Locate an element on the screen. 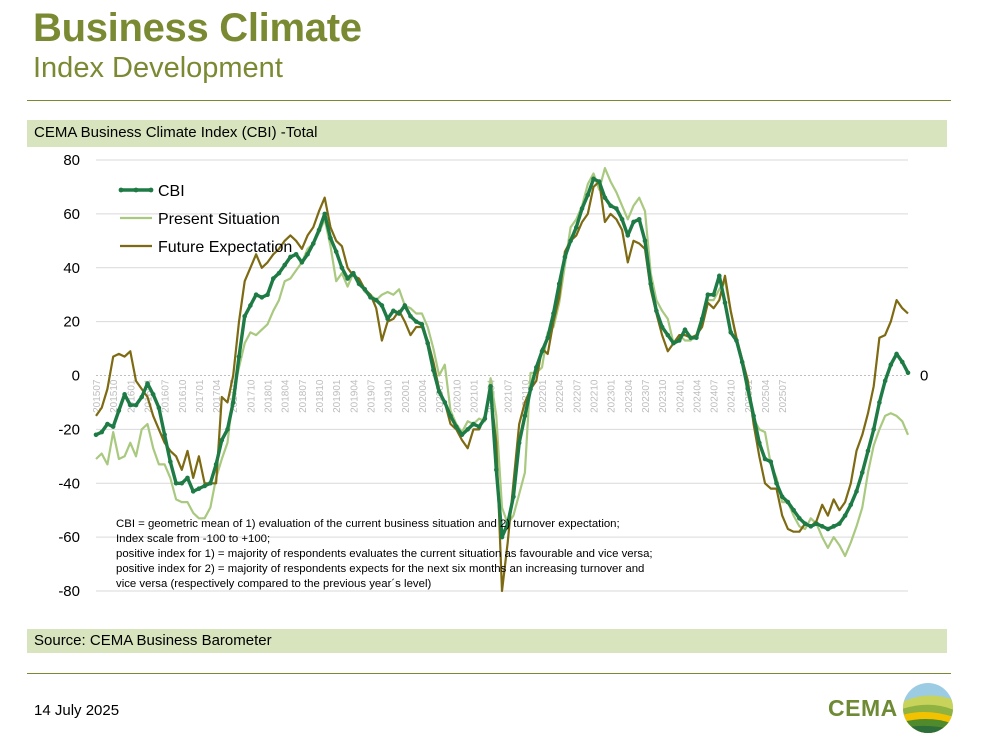  page-title: Business Climate is located at coordinates (197, 28).